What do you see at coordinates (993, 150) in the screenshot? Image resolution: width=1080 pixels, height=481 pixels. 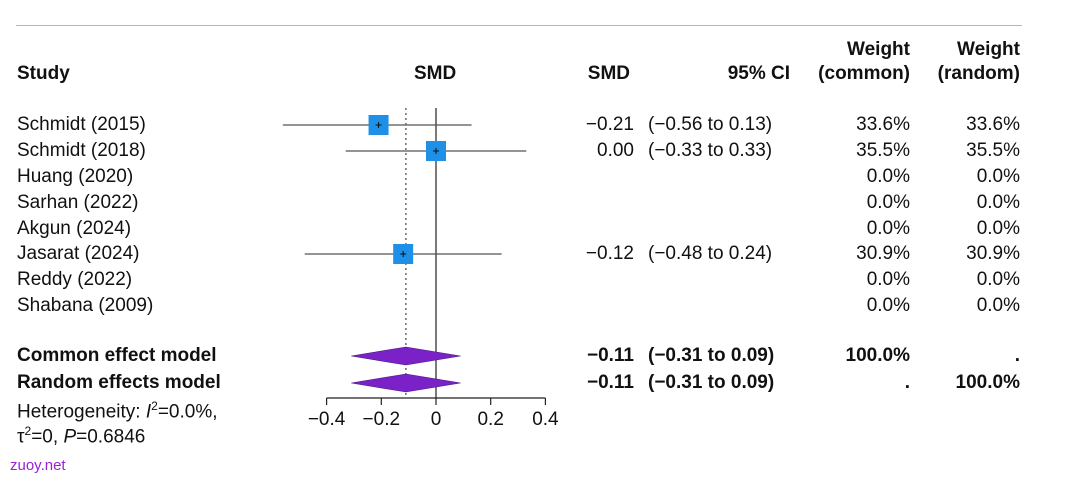 I see `study-weight-random: 35.5%` at bounding box center [993, 150].